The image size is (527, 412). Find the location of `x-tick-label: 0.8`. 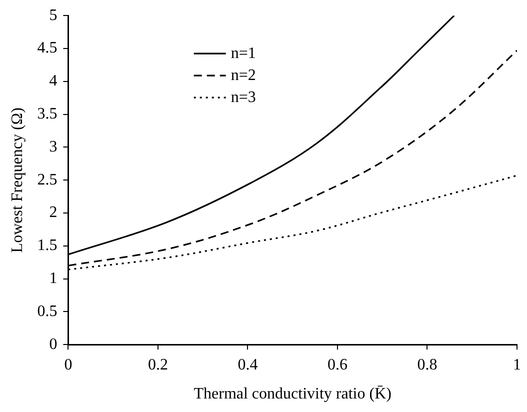

x-tick-label: 0.8 is located at coordinates (427, 365).